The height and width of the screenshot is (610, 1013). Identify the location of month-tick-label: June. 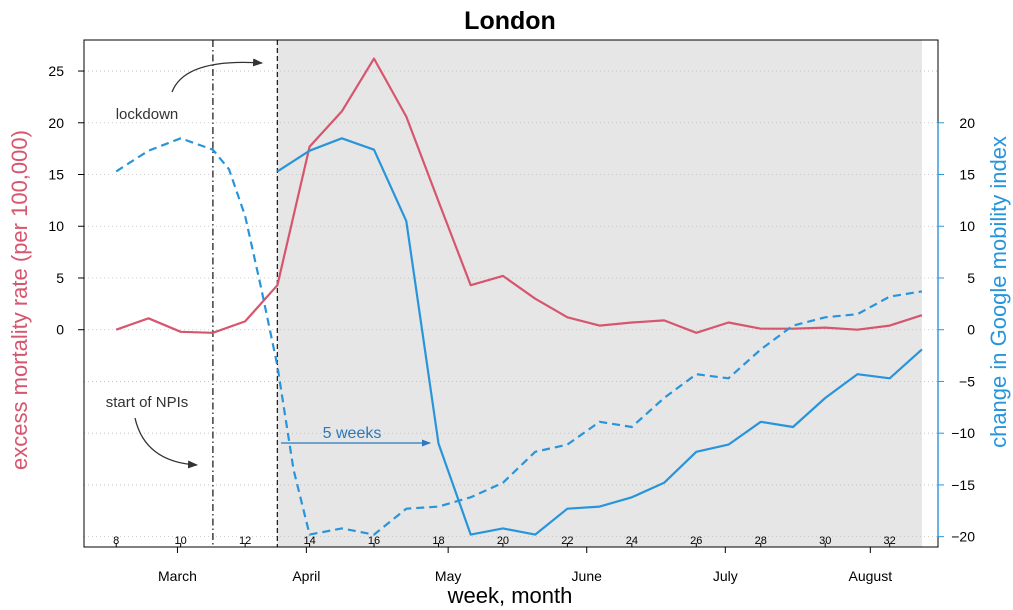
(587, 576).